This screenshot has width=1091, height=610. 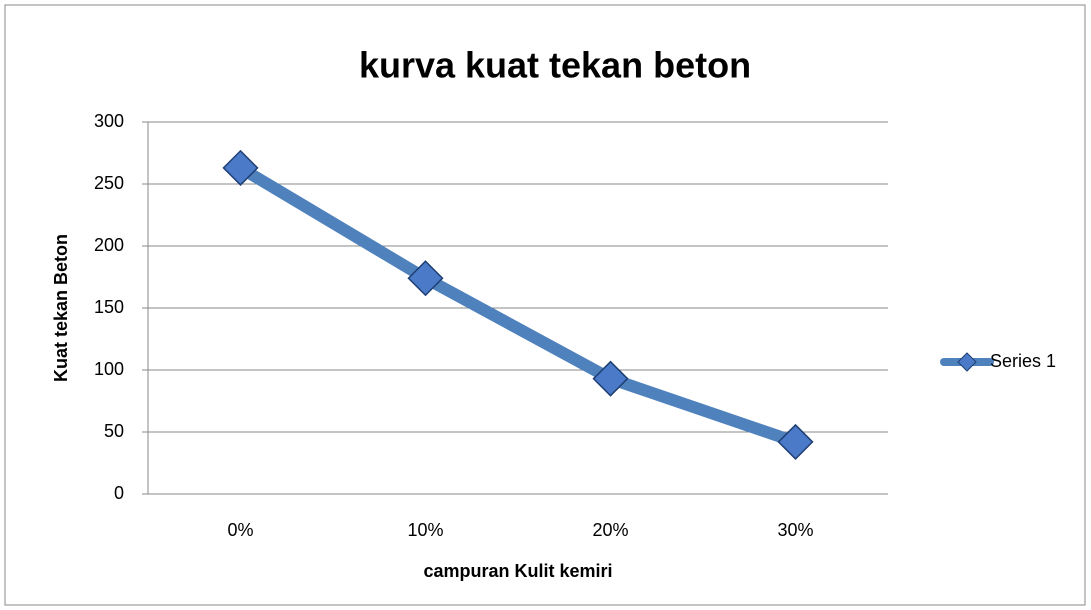 What do you see at coordinates (119, 493) in the screenshot?
I see `y-tick-label: 0` at bounding box center [119, 493].